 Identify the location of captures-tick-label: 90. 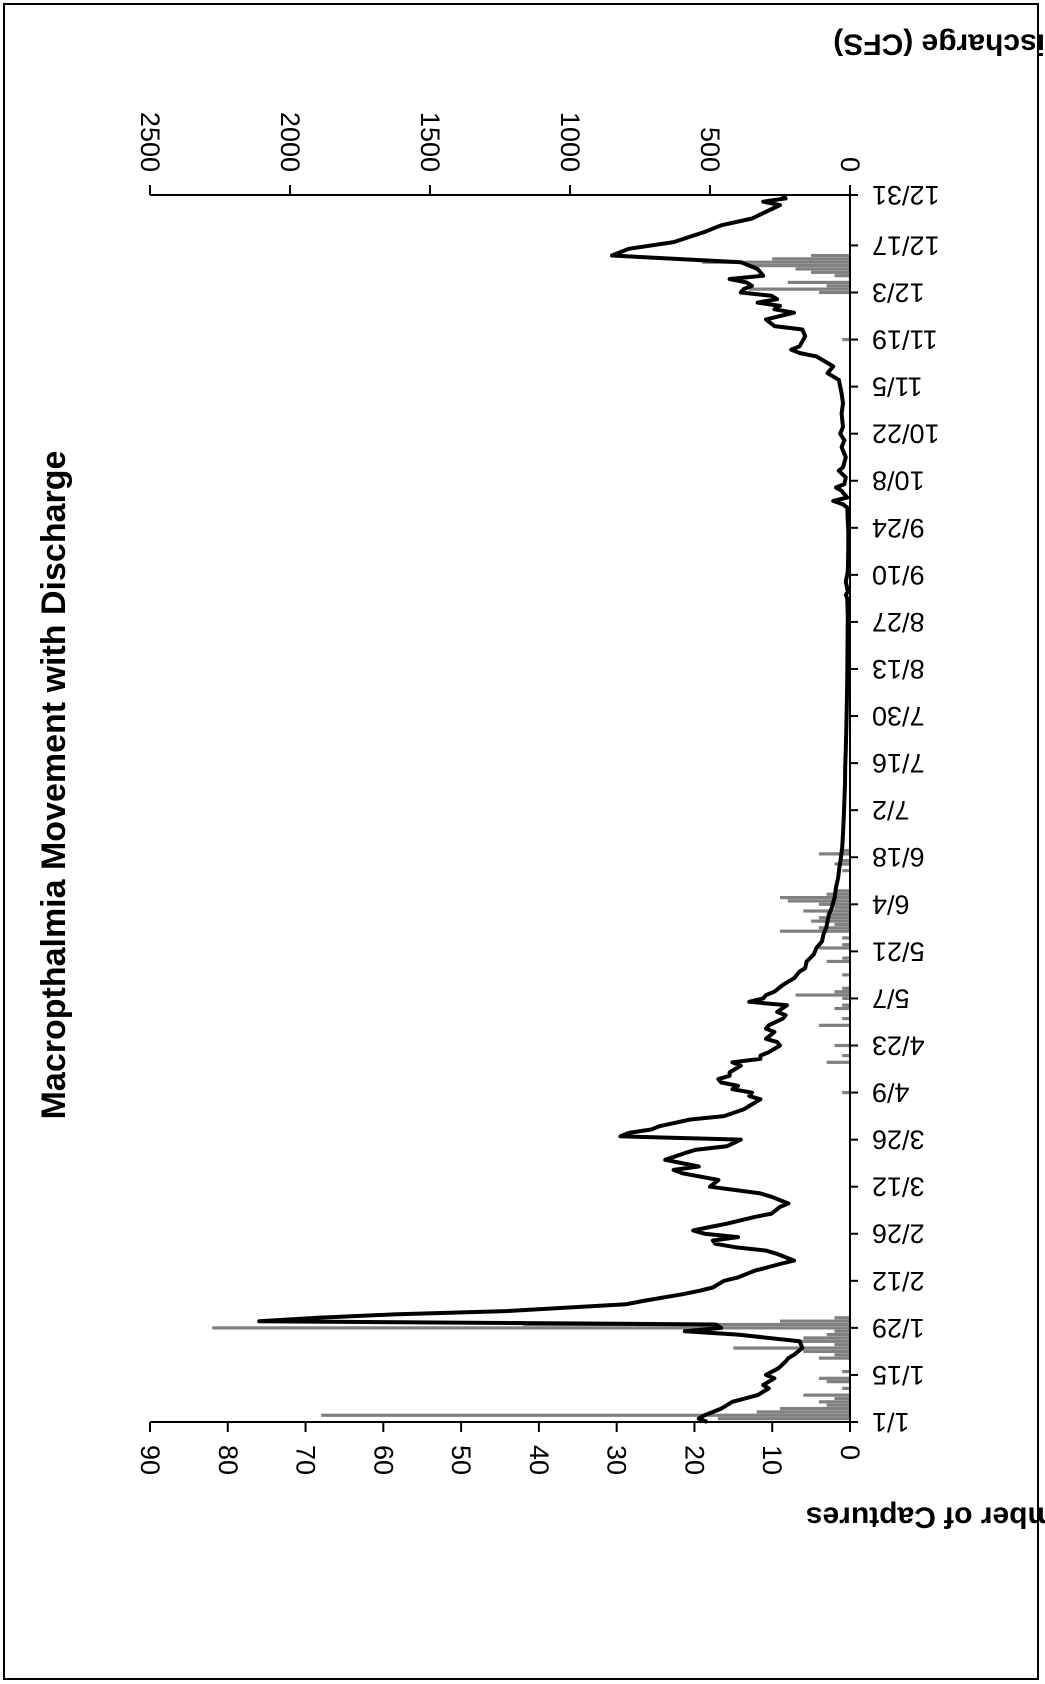
(150, 1460).